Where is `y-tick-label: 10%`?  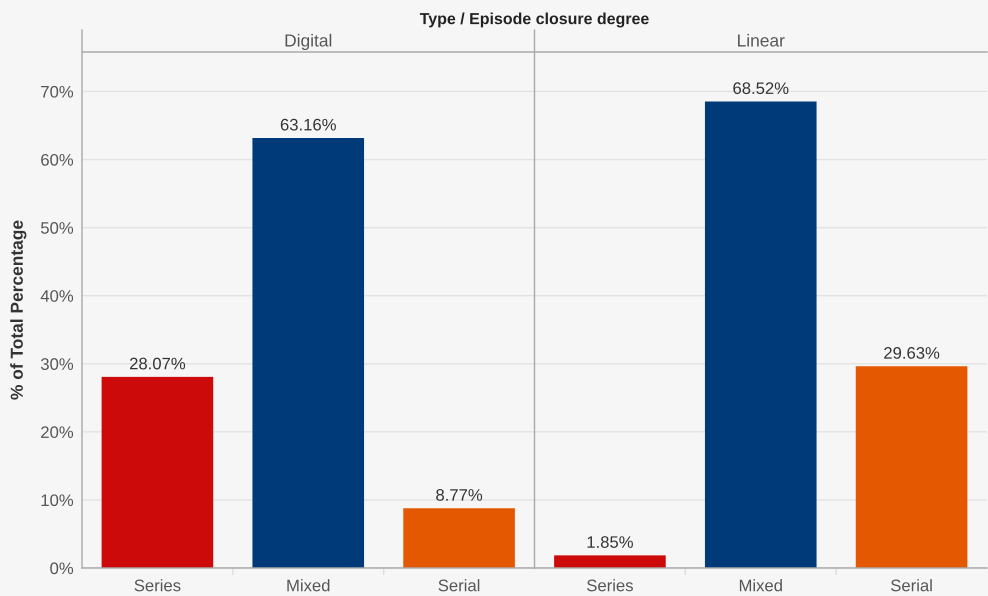 y-tick-label: 10% is located at coordinates (58, 500).